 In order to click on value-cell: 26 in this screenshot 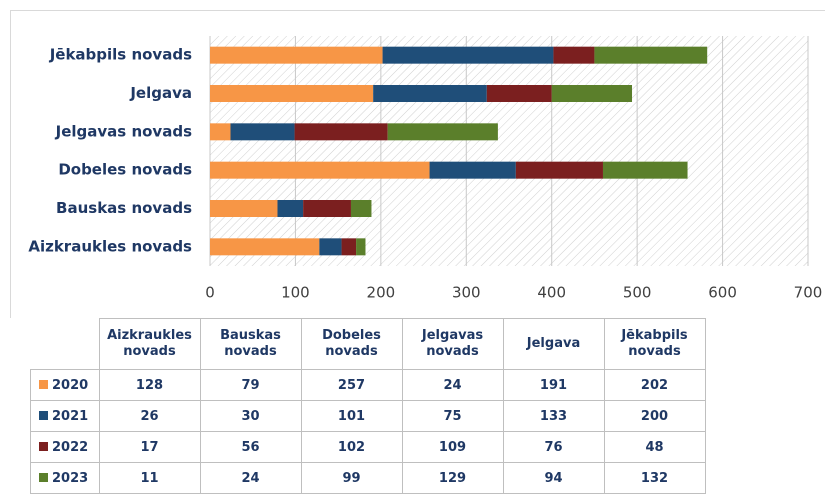, I will do `click(149, 416)`.